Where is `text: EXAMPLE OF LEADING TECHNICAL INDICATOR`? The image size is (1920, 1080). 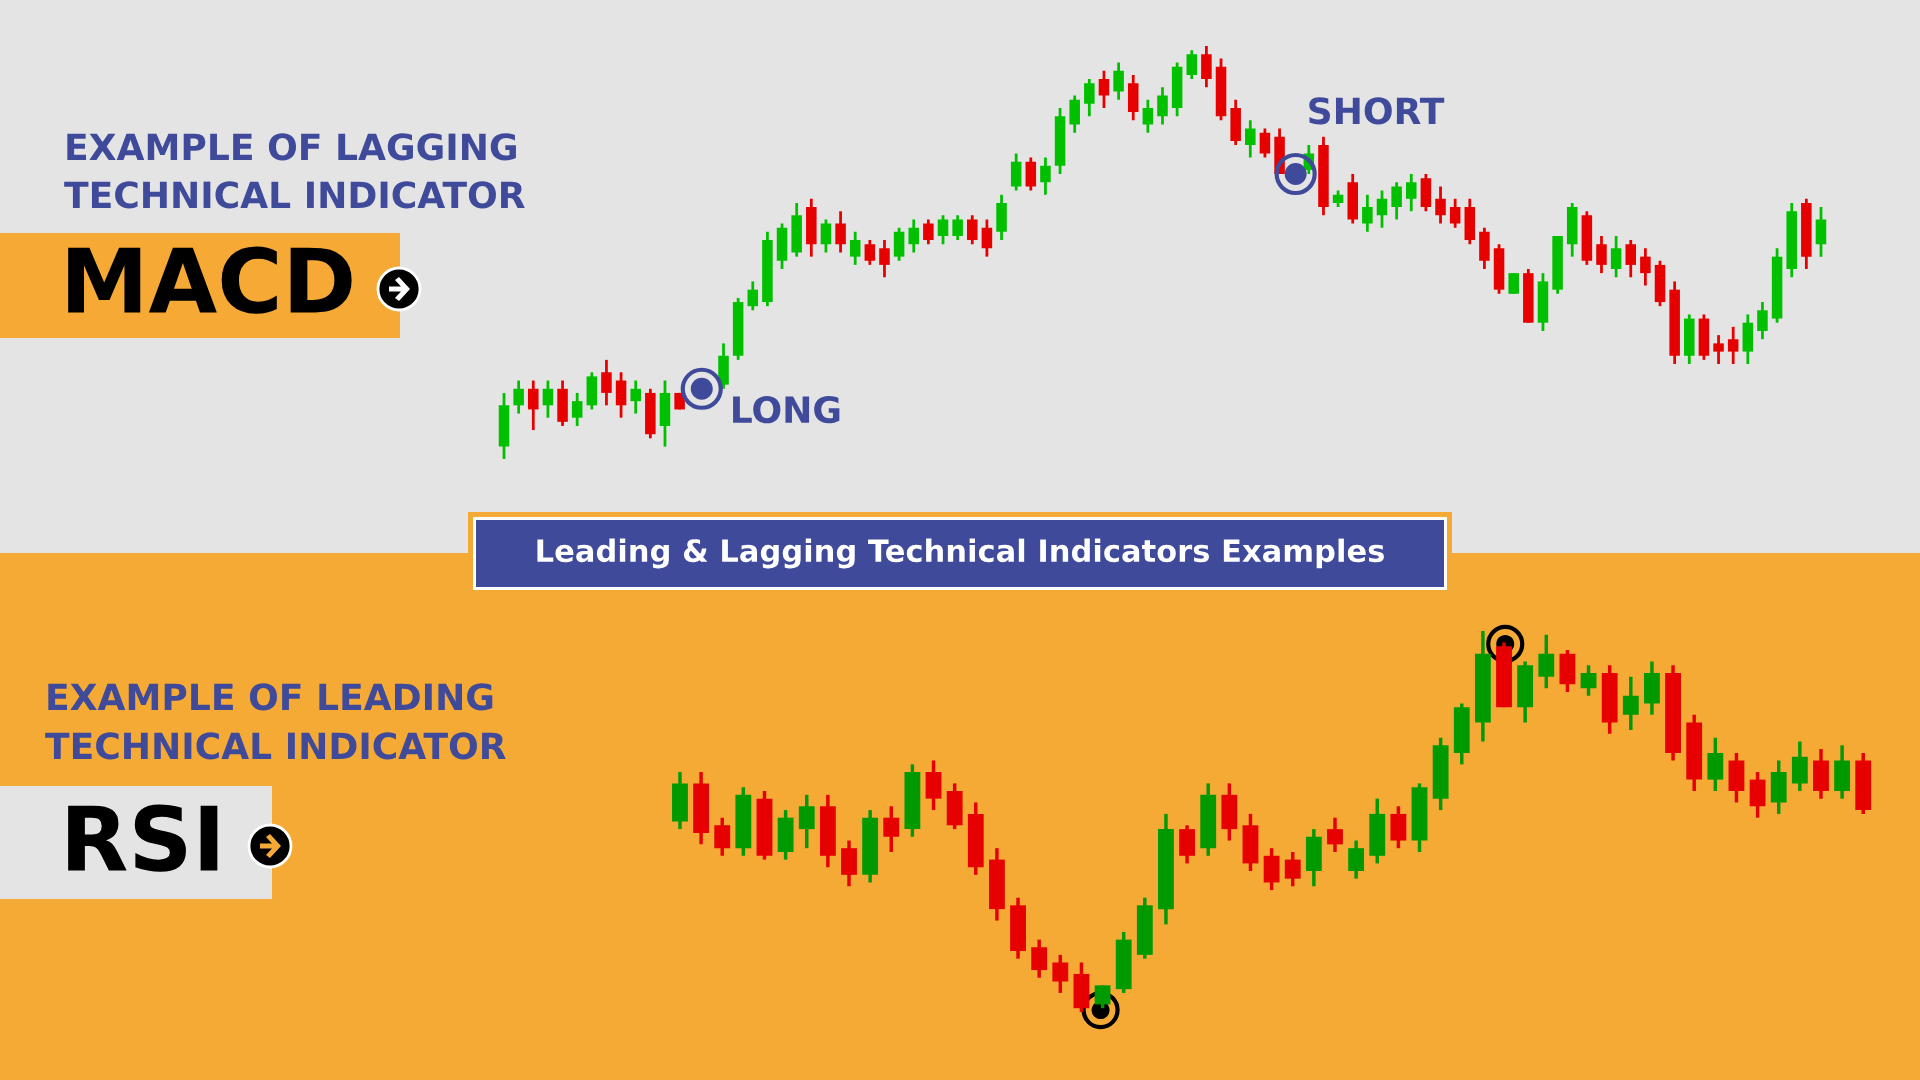 text: EXAMPLE OF LEADING TECHNICAL INDICATOR is located at coordinates (275, 721).